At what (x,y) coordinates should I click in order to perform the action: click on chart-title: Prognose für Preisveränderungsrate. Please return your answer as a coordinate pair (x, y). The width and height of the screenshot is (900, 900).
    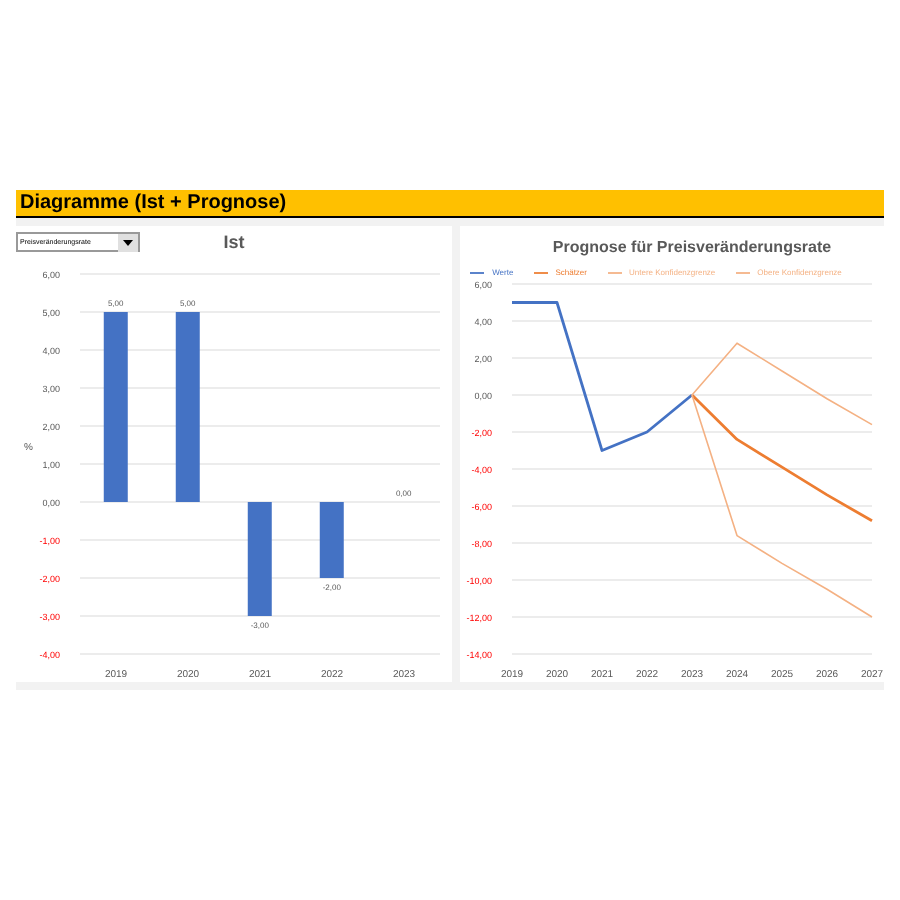
    Looking at the image, I should click on (692, 247).